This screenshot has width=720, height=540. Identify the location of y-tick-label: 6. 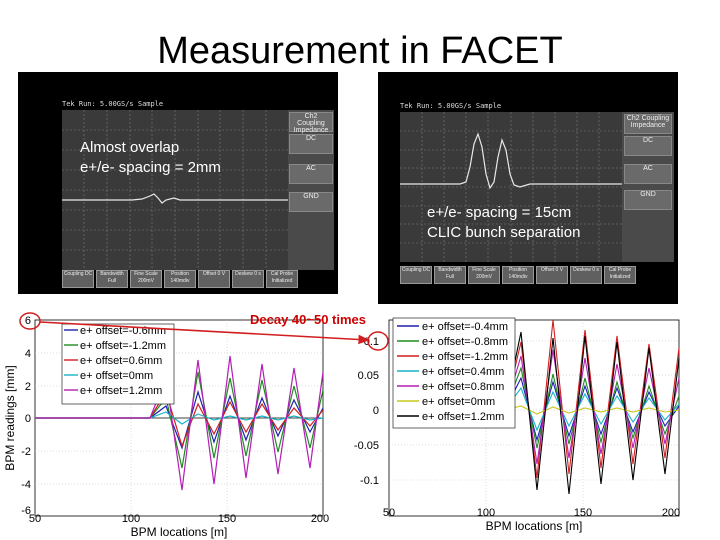
(28, 321).